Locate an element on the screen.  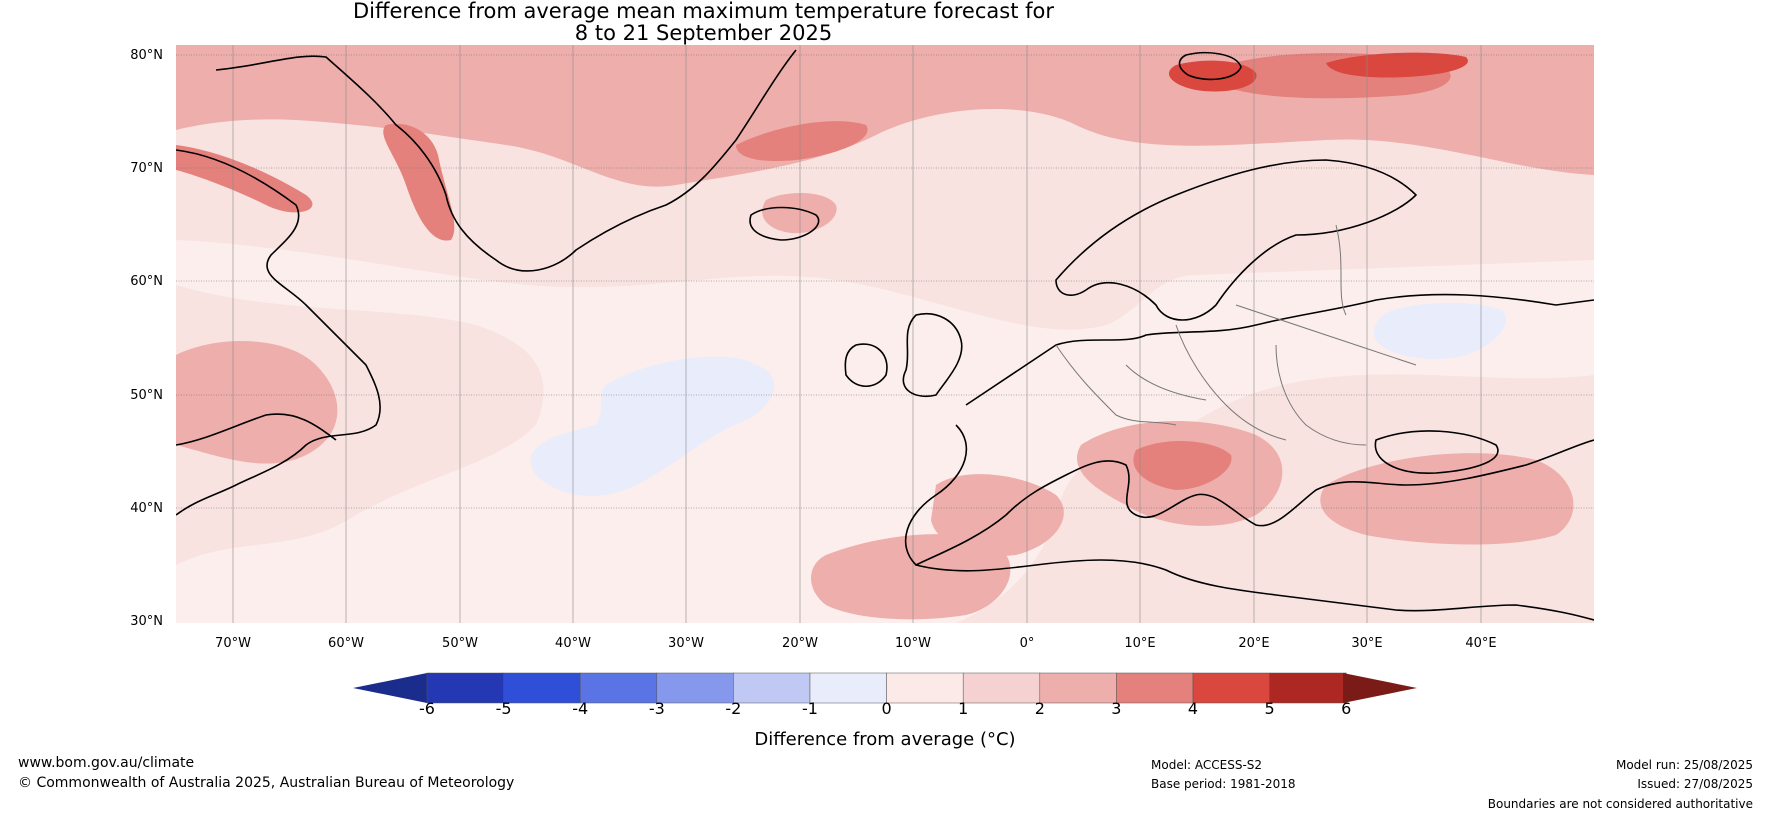
lon-label-10e: 10°E is located at coordinates (1140, 643).